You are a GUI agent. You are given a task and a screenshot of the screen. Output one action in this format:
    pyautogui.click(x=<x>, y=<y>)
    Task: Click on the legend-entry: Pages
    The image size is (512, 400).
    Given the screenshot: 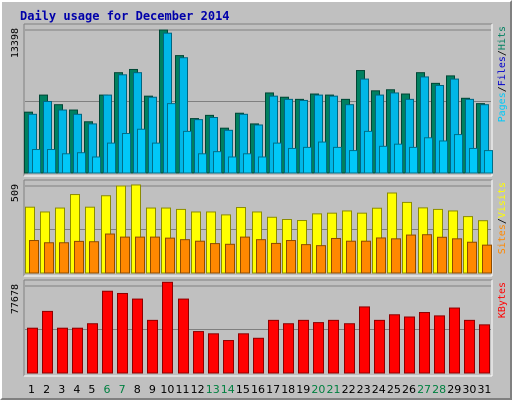 What is the action you would take?
    pyautogui.click(x=502, y=107)
    